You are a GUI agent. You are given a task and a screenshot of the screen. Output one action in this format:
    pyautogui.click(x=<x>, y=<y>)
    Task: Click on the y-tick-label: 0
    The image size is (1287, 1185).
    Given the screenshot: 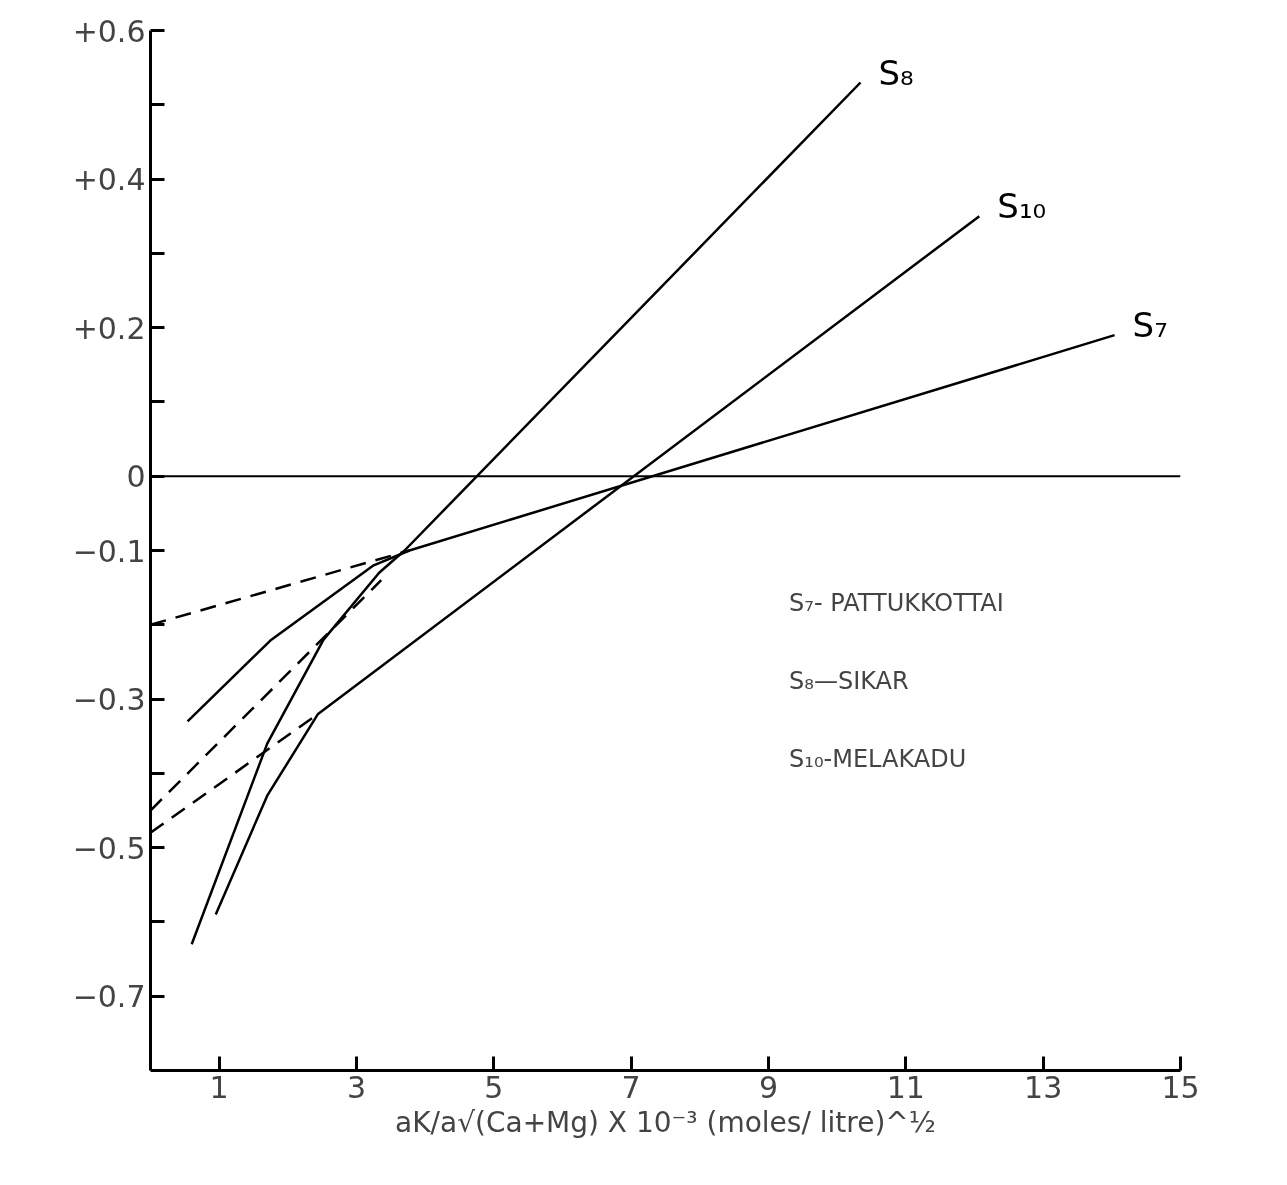 What is the action you would take?
    pyautogui.click(x=136, y=477)
    